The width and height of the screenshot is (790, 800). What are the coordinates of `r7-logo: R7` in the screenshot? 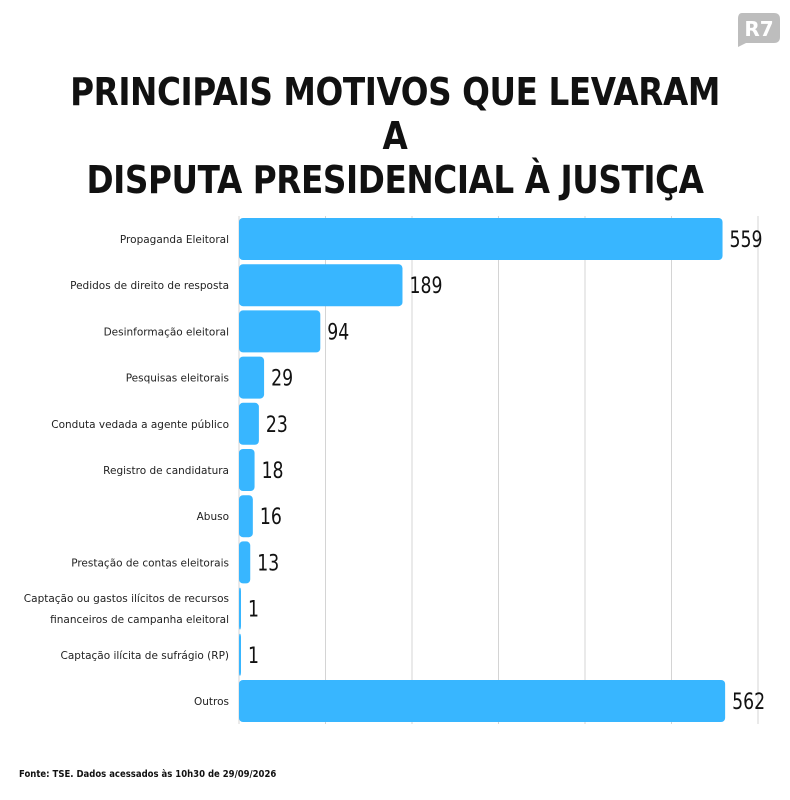 It's located at (758, 30).